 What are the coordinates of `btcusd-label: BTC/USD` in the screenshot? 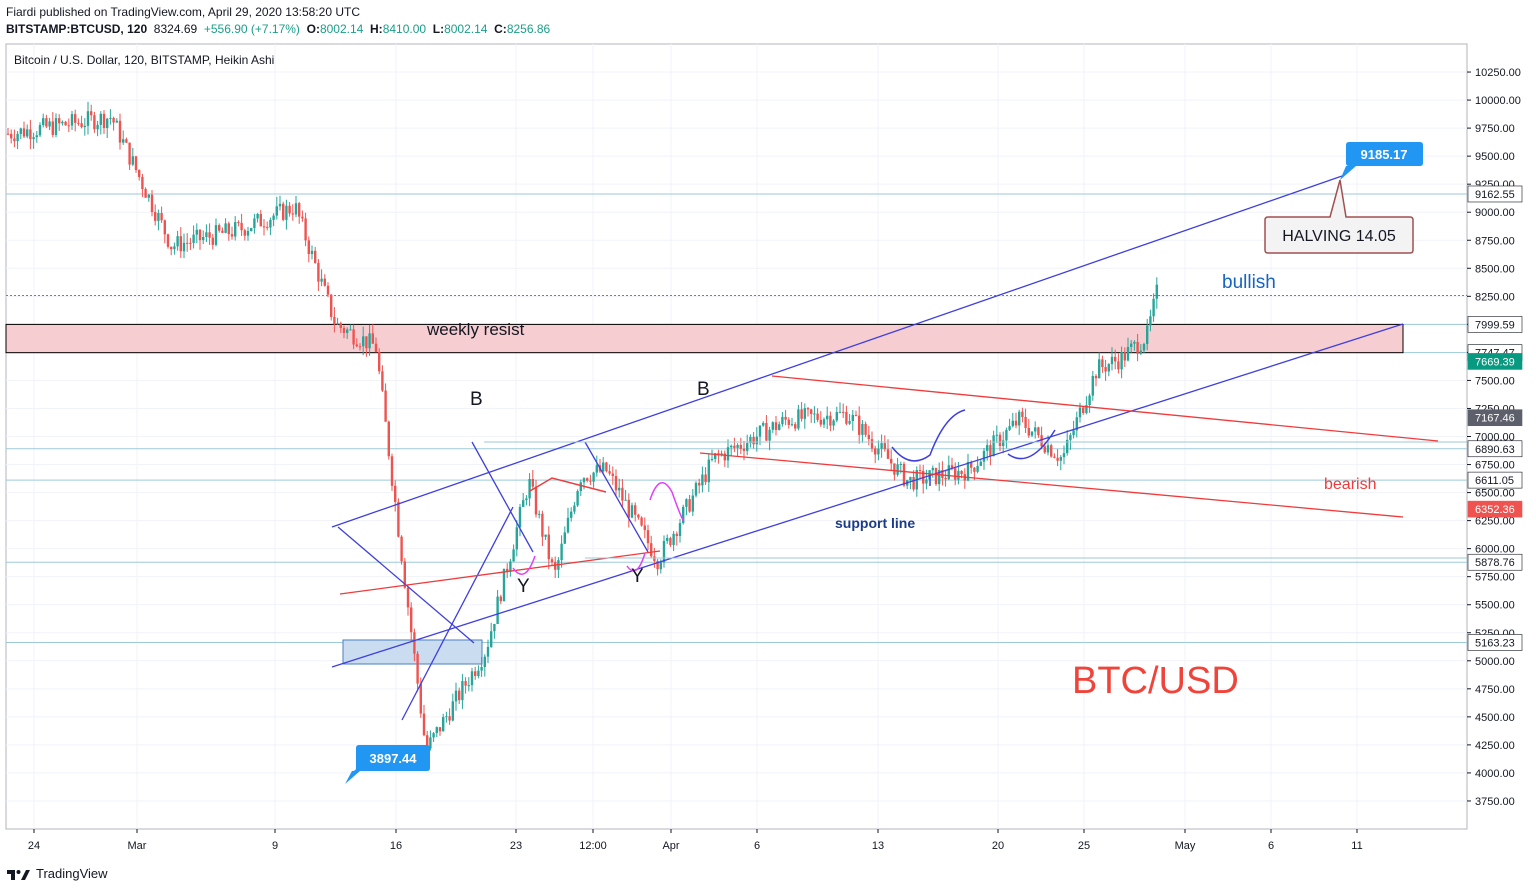 It's located at (1155, 681).